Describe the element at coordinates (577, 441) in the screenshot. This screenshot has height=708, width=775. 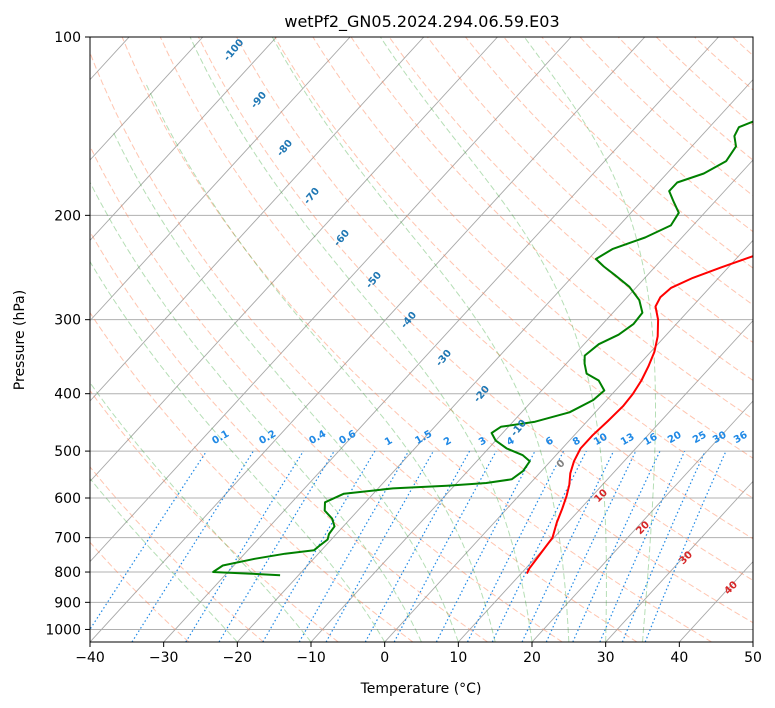
I see `mixing-ratio-label: 8` at that location.